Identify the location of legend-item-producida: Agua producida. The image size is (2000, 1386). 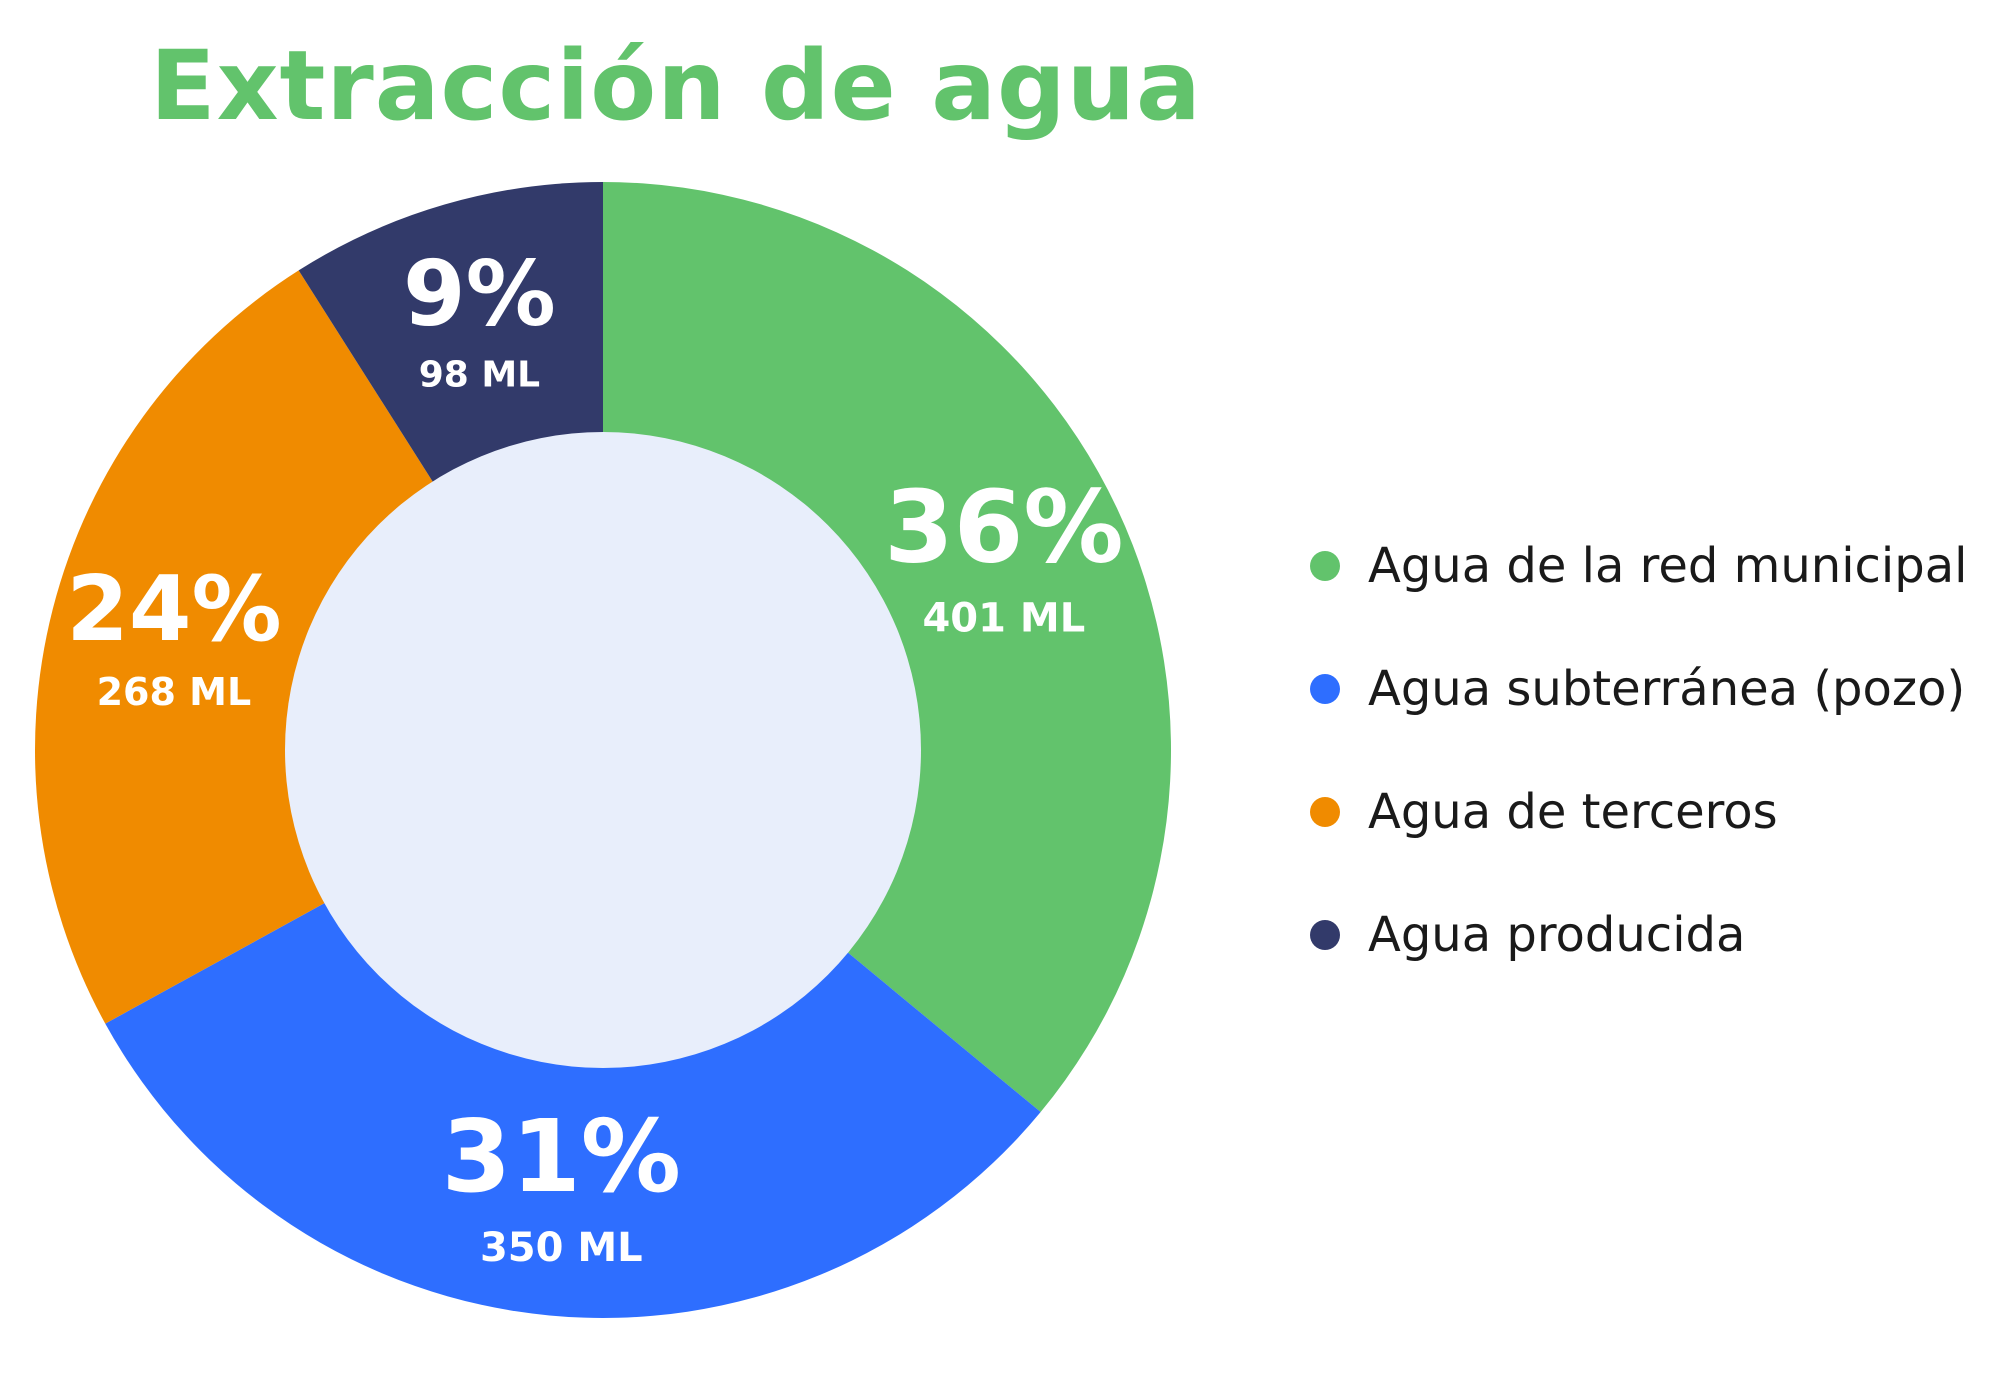
(1638, 935).